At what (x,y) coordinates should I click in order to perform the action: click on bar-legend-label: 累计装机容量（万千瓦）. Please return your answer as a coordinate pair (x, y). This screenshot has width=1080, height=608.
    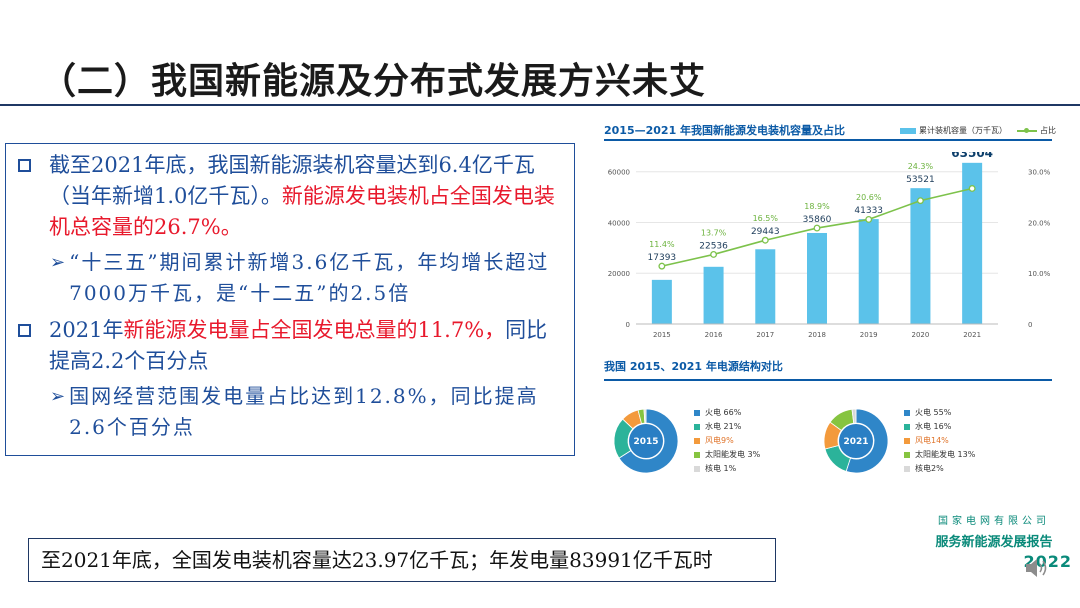
    Looking at the image, I should click on (963, 130).